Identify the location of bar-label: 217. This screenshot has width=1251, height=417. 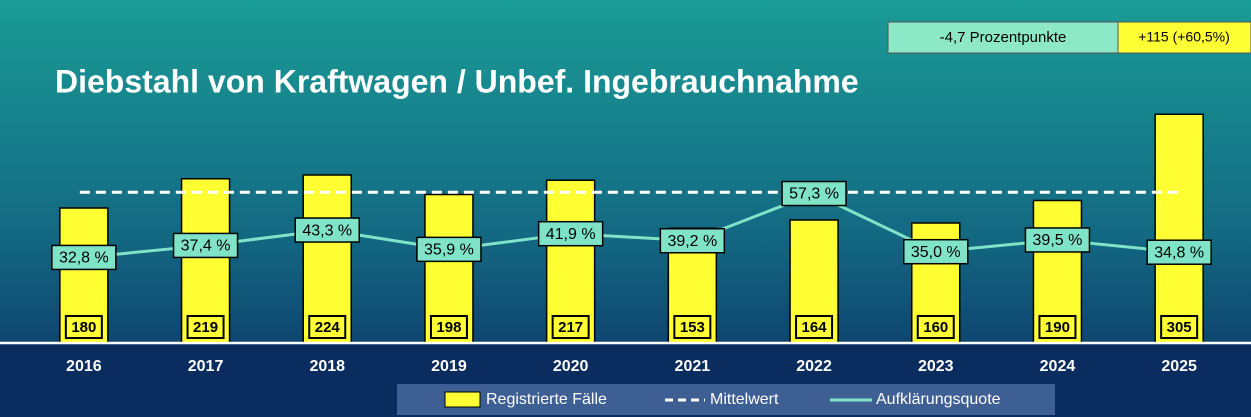
(570, 327).